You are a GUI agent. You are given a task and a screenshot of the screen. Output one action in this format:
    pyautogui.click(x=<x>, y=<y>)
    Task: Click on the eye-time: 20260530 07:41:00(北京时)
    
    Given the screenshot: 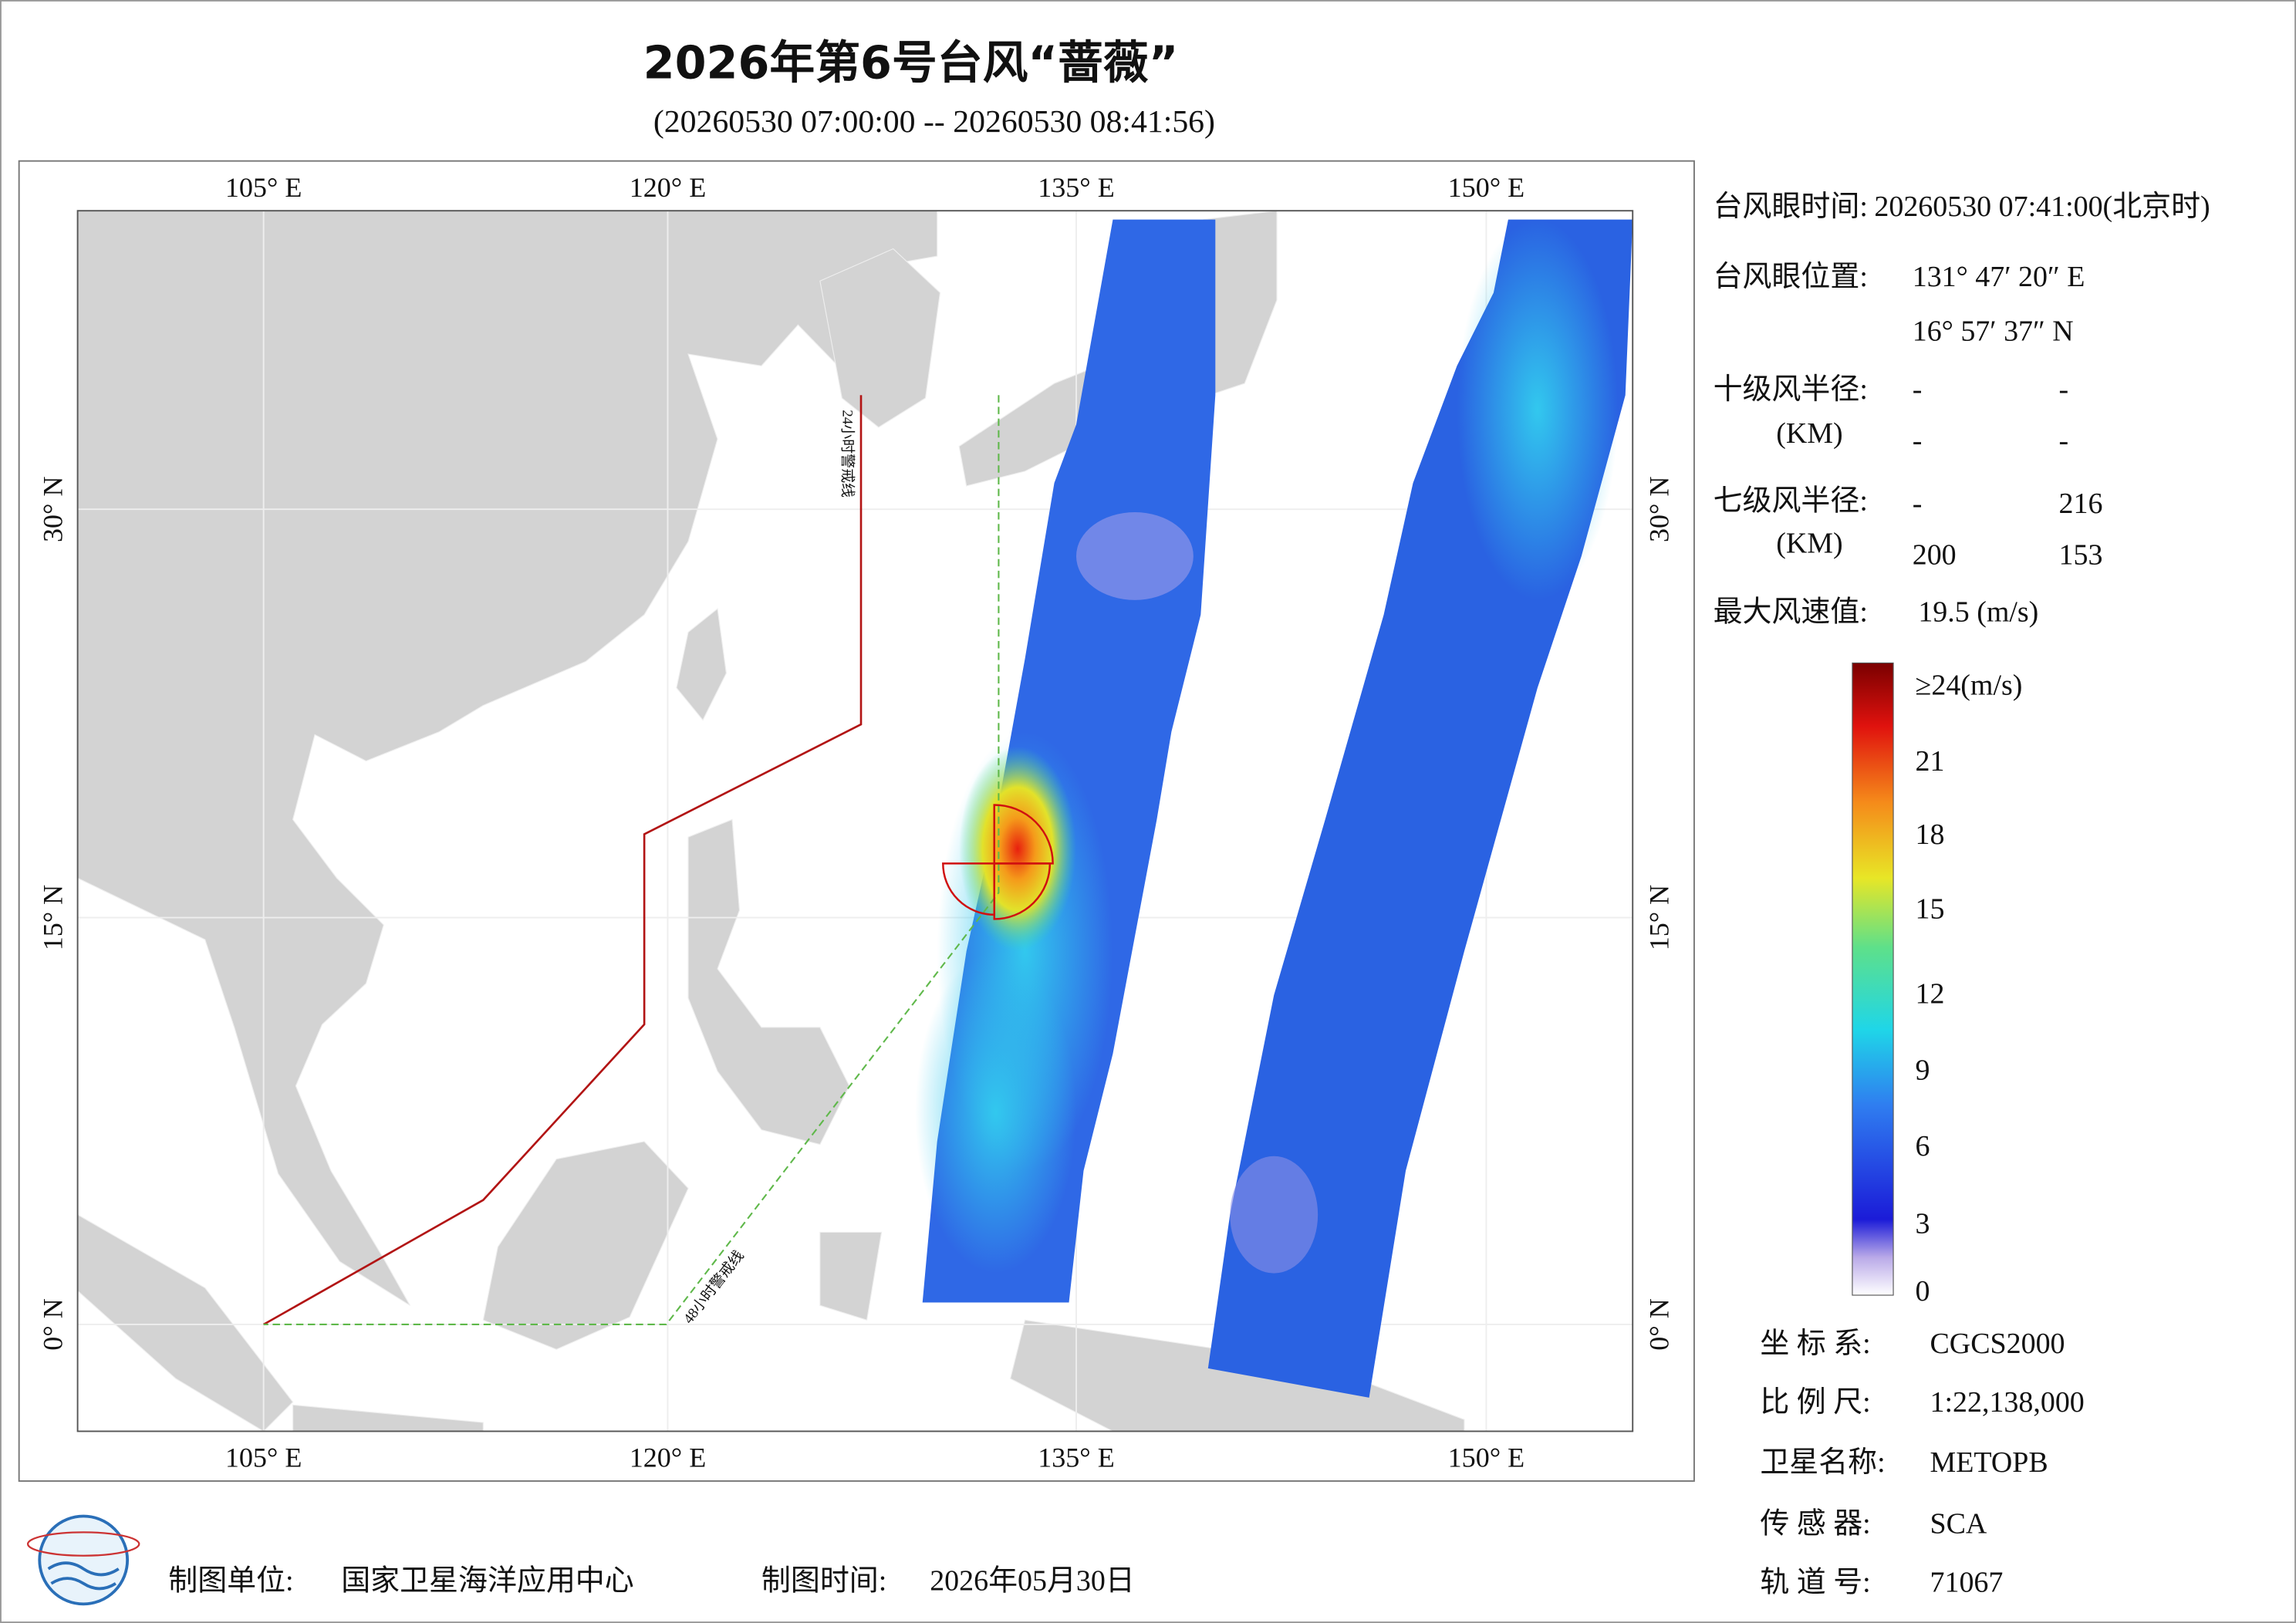 What is the action you would take?
    pyautogui.click(x=2042, y=207)
    